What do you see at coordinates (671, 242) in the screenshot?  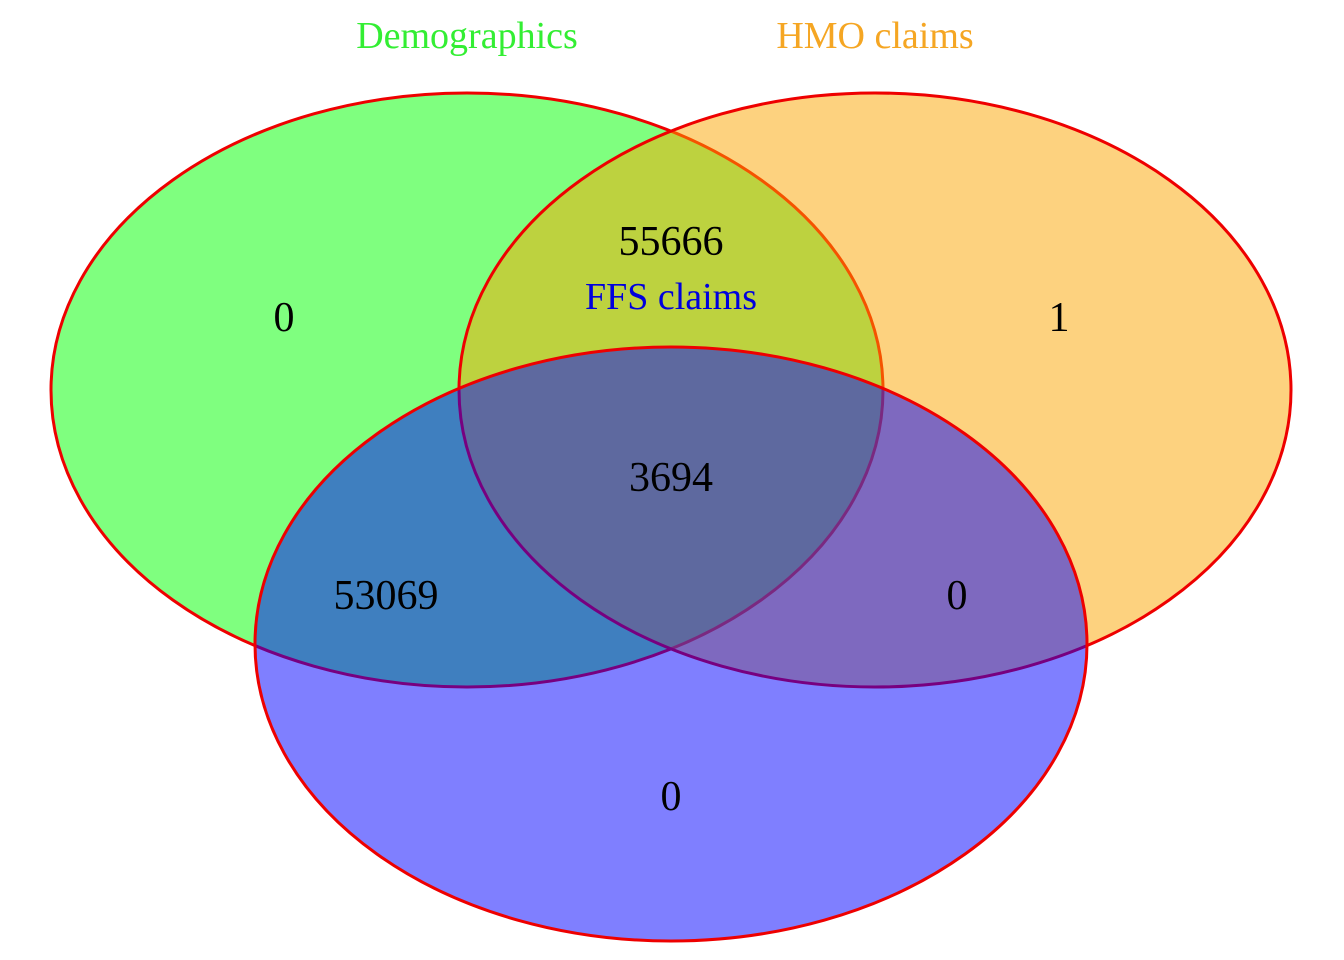 I see `demographics-hmo-count: 55666` at bounding box center [671, 242].